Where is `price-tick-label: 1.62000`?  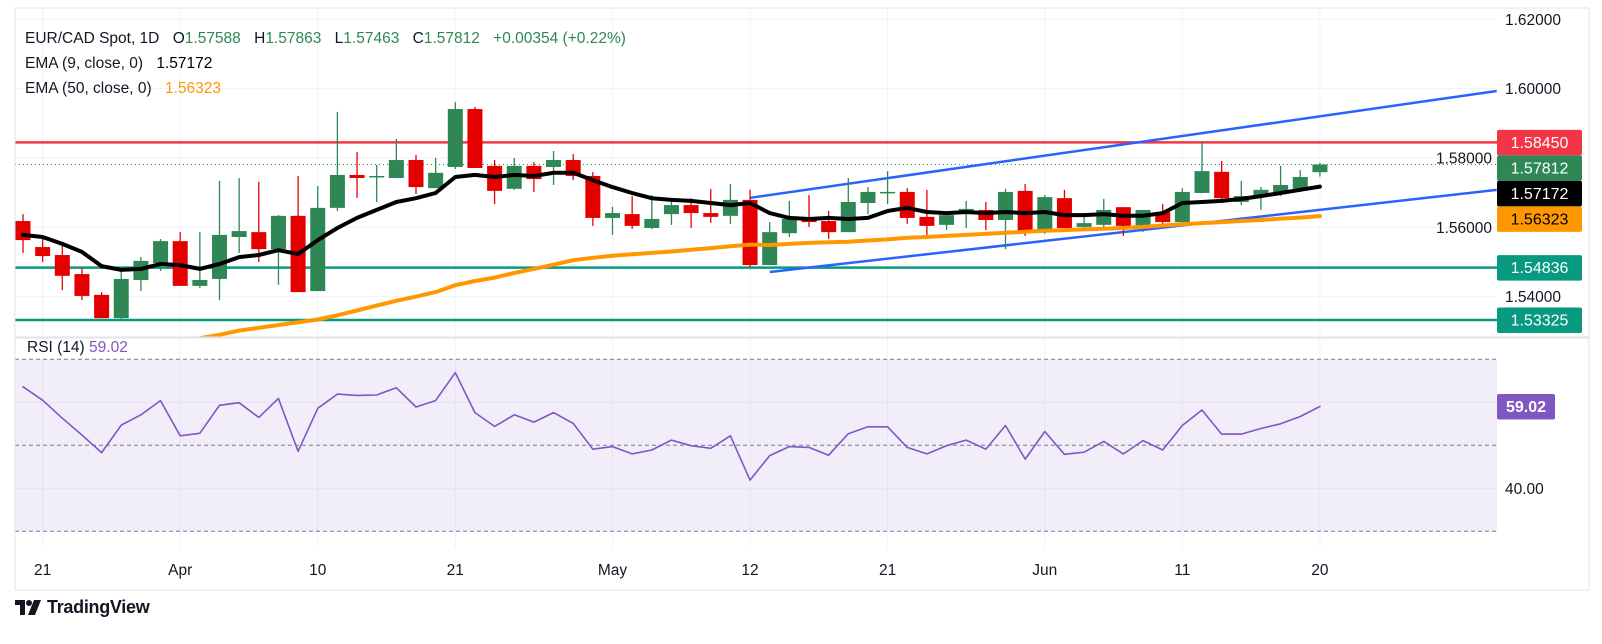 price-tick-label: 1.62000 is located at coordinates (1533, 20).